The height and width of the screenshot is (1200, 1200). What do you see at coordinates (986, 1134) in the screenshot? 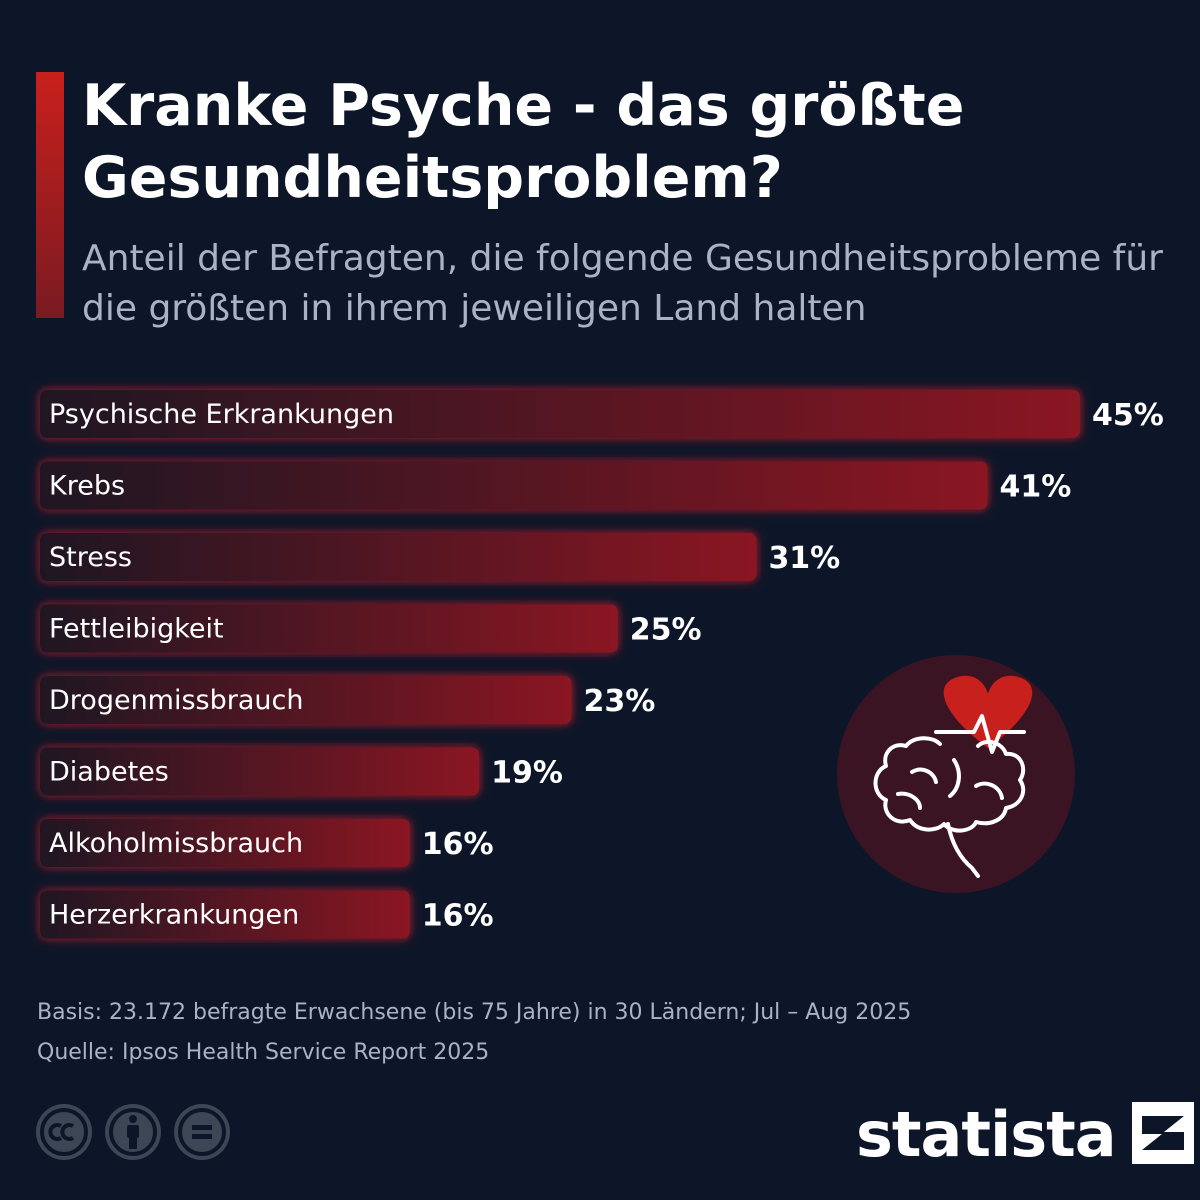
I see `brand-name: statista` at bounding box center [986, 1134].